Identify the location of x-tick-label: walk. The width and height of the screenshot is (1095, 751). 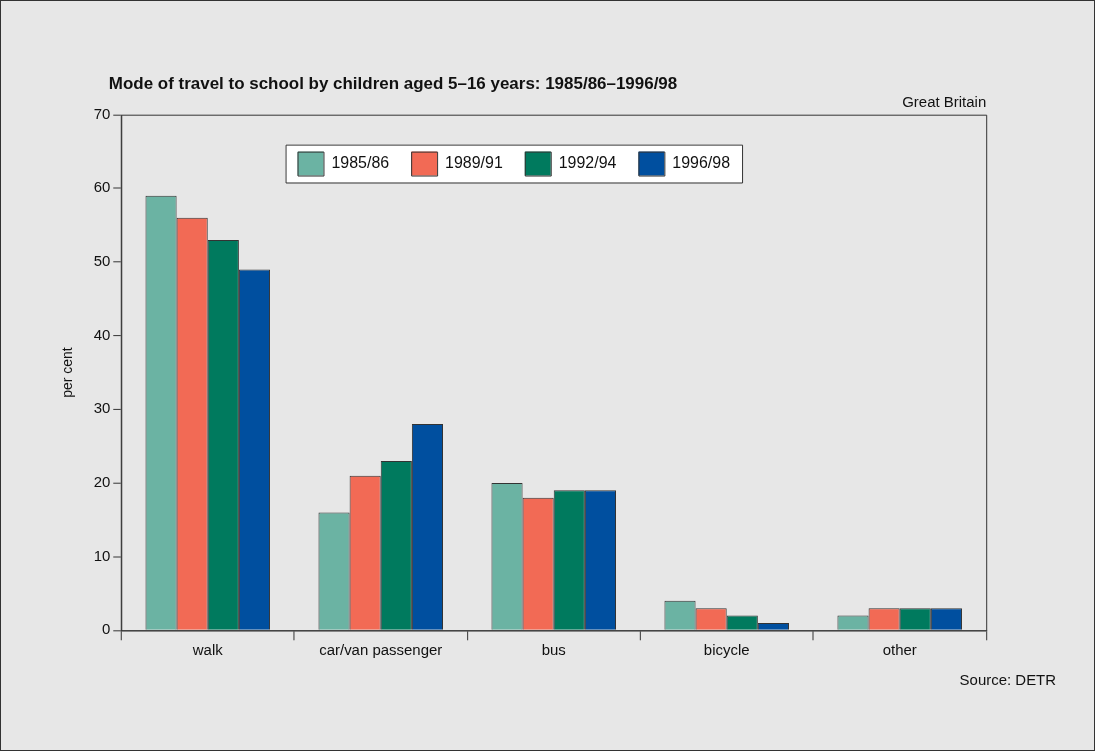
(207, 650).